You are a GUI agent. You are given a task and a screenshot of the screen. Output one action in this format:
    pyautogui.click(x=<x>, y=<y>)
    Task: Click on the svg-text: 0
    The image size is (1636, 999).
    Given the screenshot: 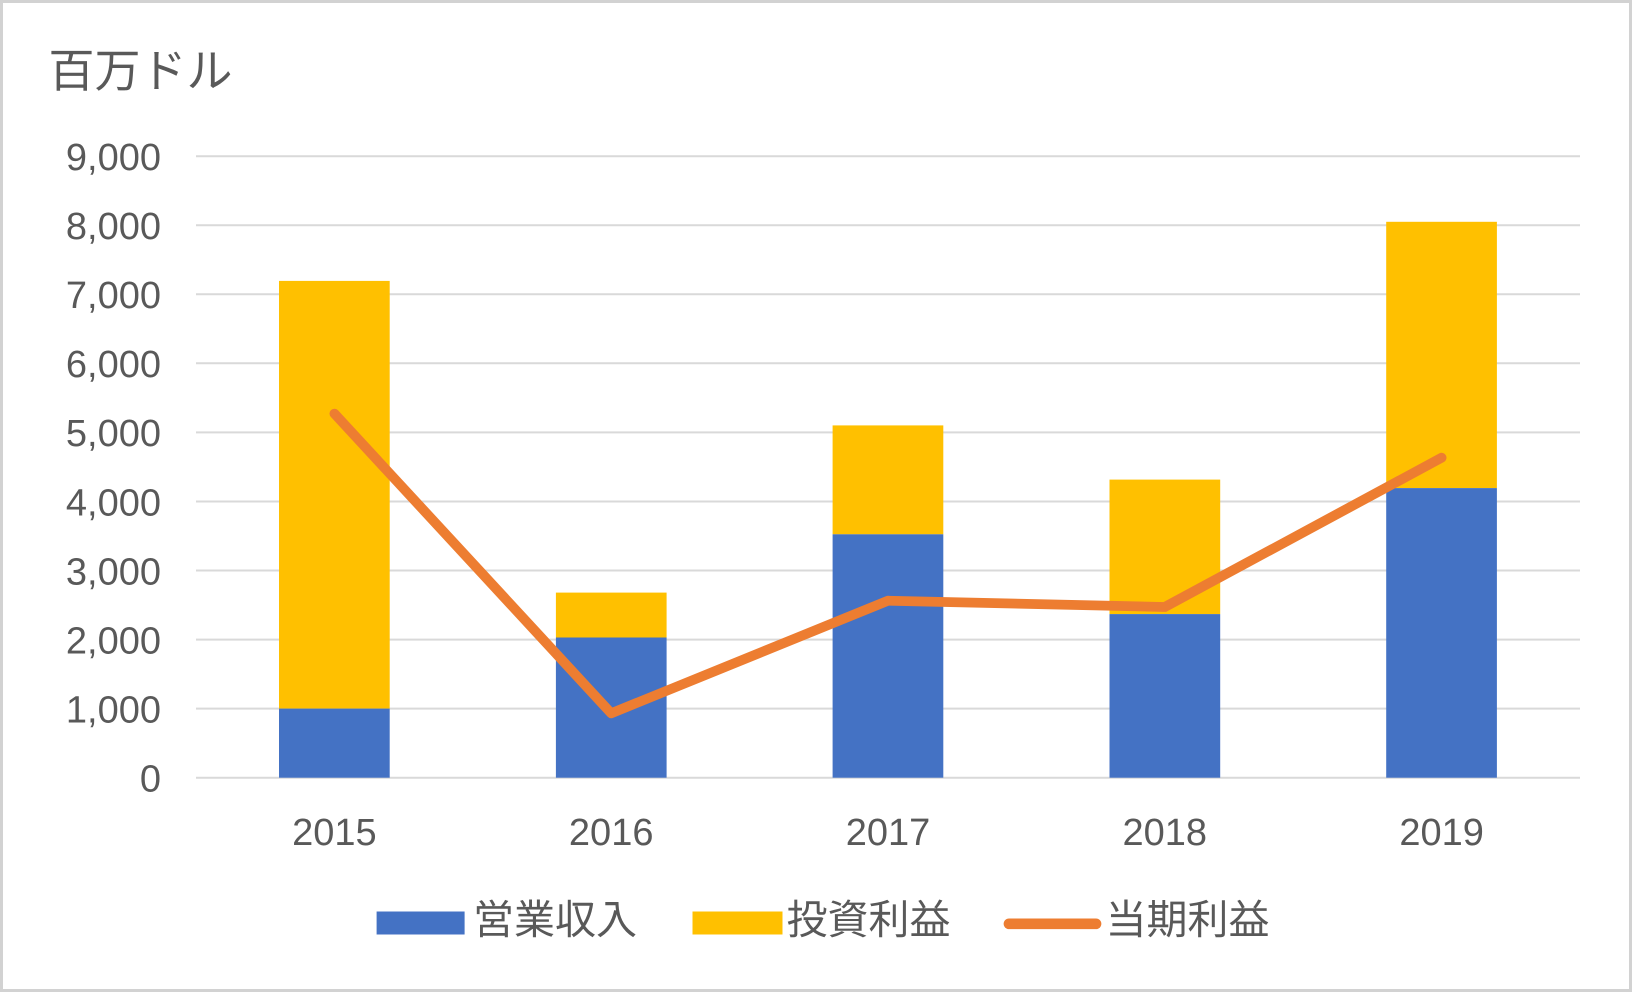 What is the action you would take?
    pyautogui.click(x=150, y=780)
    